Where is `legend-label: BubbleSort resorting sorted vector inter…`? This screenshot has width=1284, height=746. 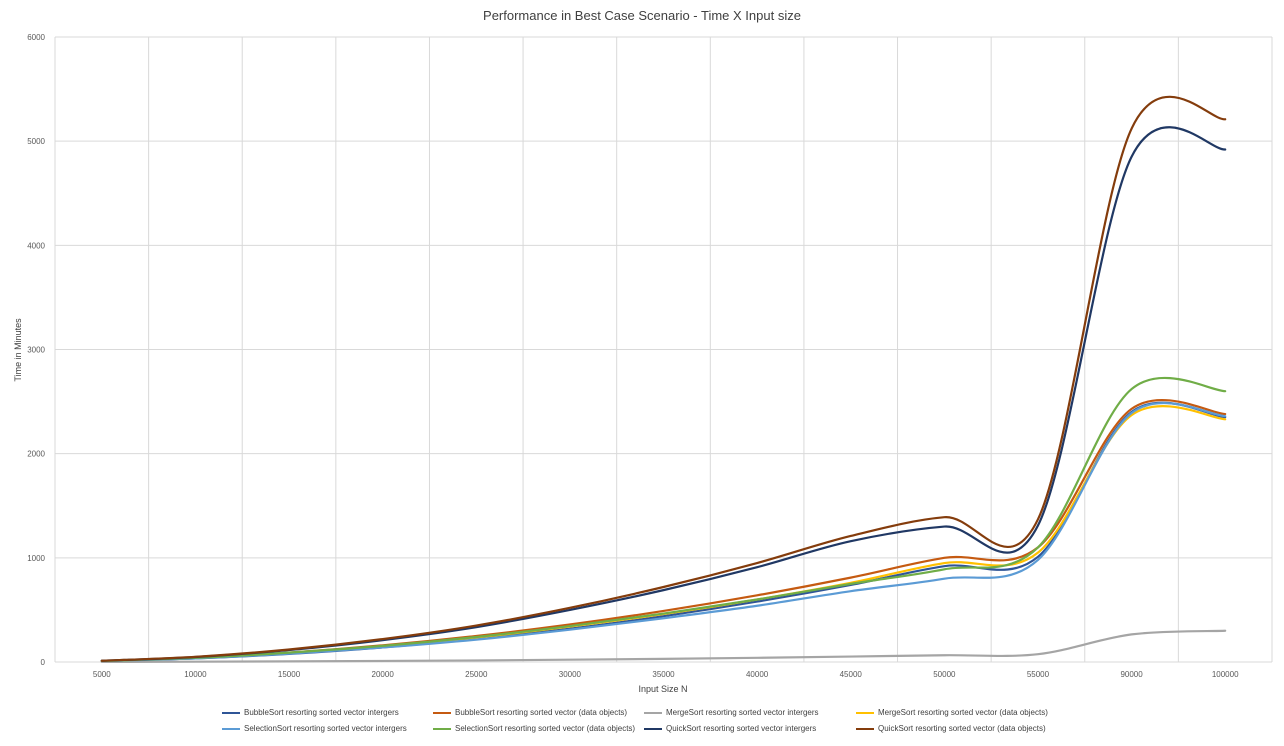
legend-label: BubbleSort resorting sorted vector inter… is located at coordinates (321, 712).